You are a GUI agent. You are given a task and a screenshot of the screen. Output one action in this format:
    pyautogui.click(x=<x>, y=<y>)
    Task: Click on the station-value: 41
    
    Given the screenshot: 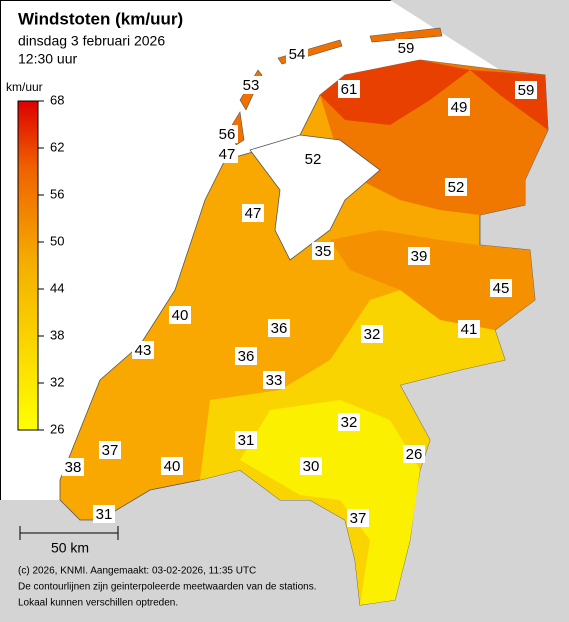 What is the action you would take?
    pyautogui.click(x=469, y=329)
    